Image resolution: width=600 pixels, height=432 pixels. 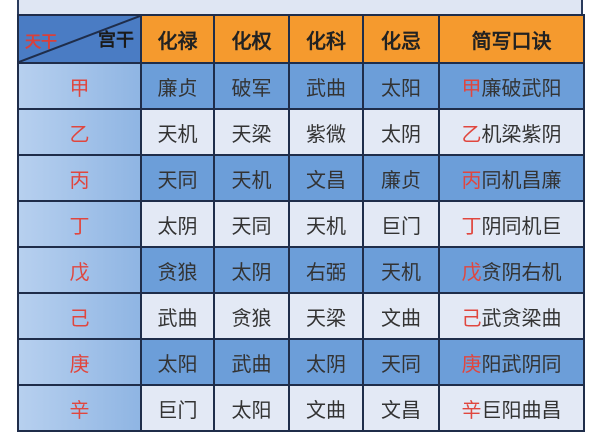 I want to click on stem-cell: 丙, so click(x=79, y=178).